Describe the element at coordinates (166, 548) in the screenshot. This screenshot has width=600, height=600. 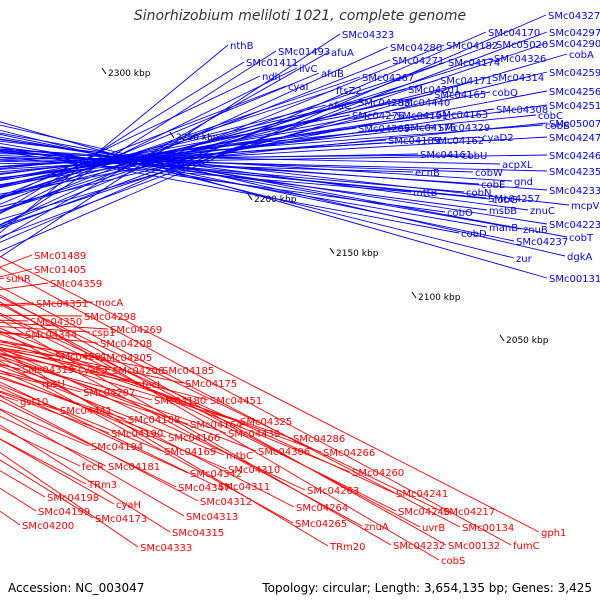
I see `minus-gene-label: SMc04333` at that location.